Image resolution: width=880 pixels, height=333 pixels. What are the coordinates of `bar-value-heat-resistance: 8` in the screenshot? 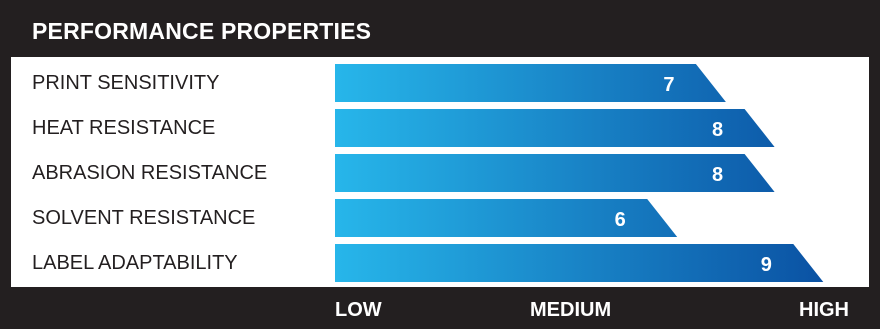 It's located at (718, 130).